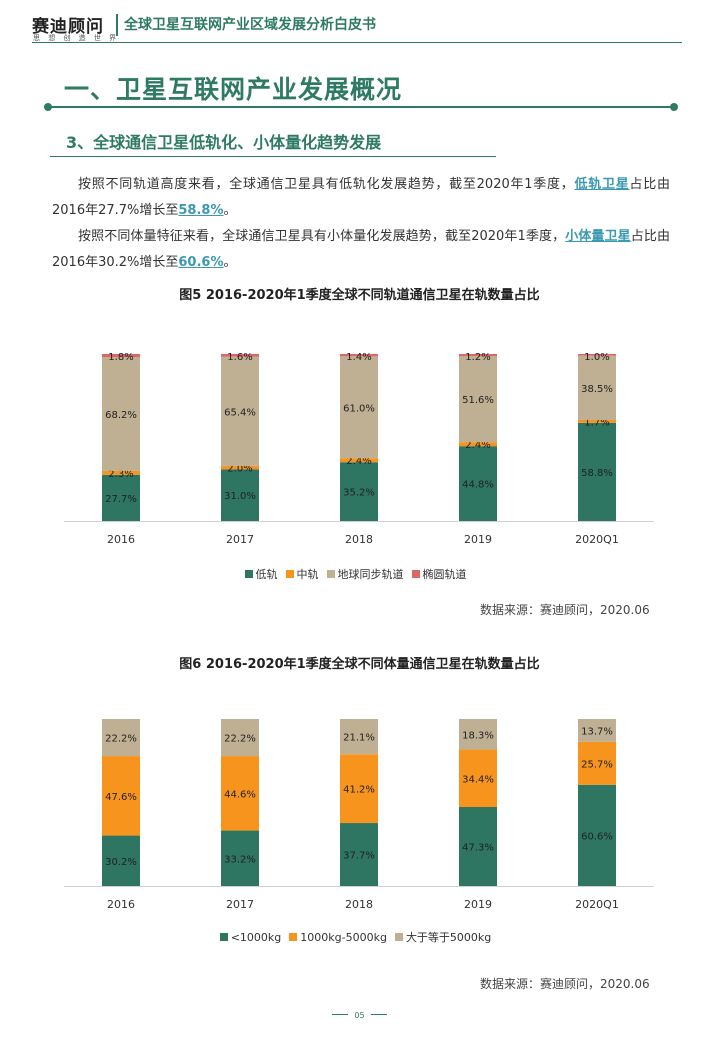 The width and height of the screenshot is (719, 1039). I want to click on data-label: 1.8%, so click(120, 357).